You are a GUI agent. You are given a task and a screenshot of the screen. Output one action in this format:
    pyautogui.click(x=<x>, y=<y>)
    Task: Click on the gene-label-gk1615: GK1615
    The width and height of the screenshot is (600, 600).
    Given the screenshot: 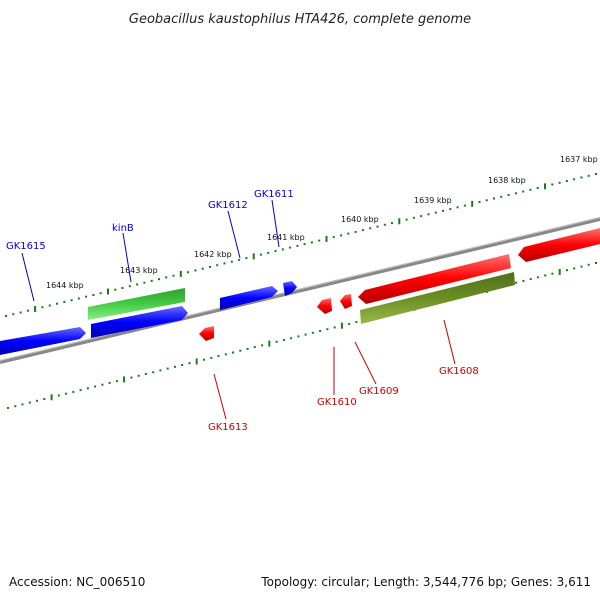 What is the action you would take?
    pyautogui.click(x=26, y=246)
    